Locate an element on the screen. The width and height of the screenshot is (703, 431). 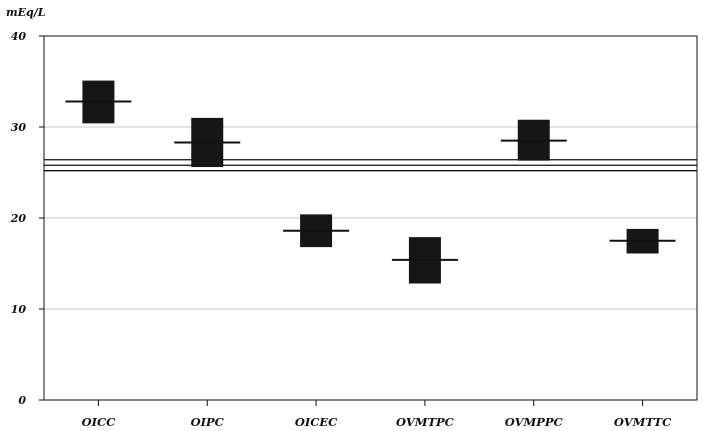
x-tick-label: OVMTTC is located at coordinates (643, 422).